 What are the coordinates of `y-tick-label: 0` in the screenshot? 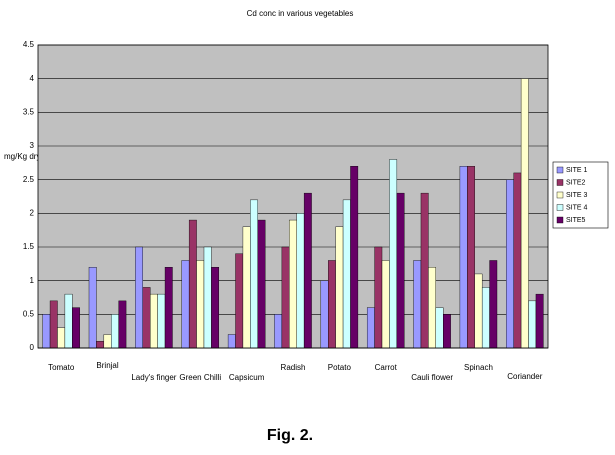 It's located at (32, 347).